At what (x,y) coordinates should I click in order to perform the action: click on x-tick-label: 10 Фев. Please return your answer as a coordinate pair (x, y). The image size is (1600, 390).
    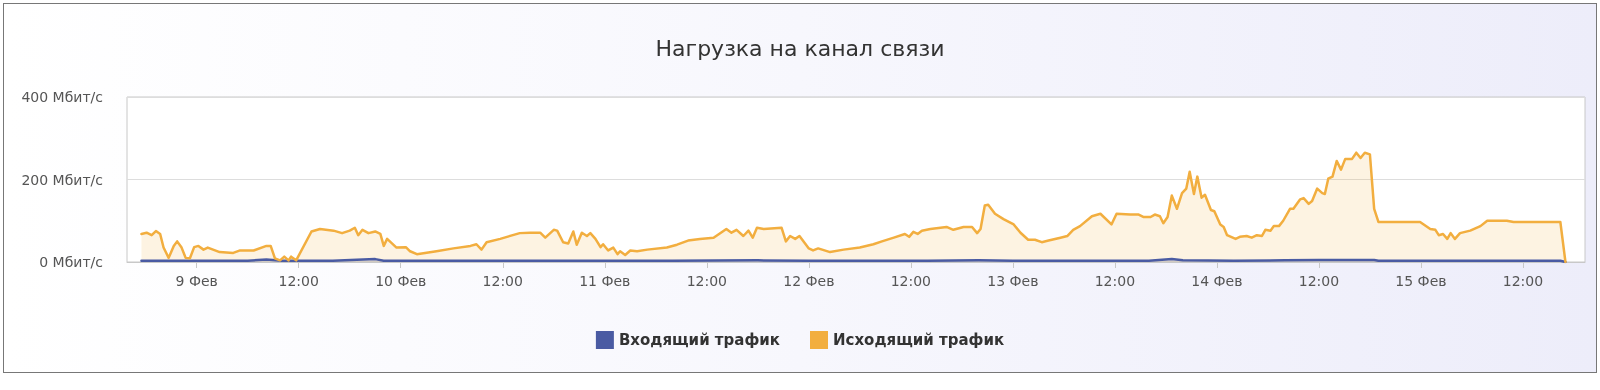
    Looking at the image, I should click on (401, 281).